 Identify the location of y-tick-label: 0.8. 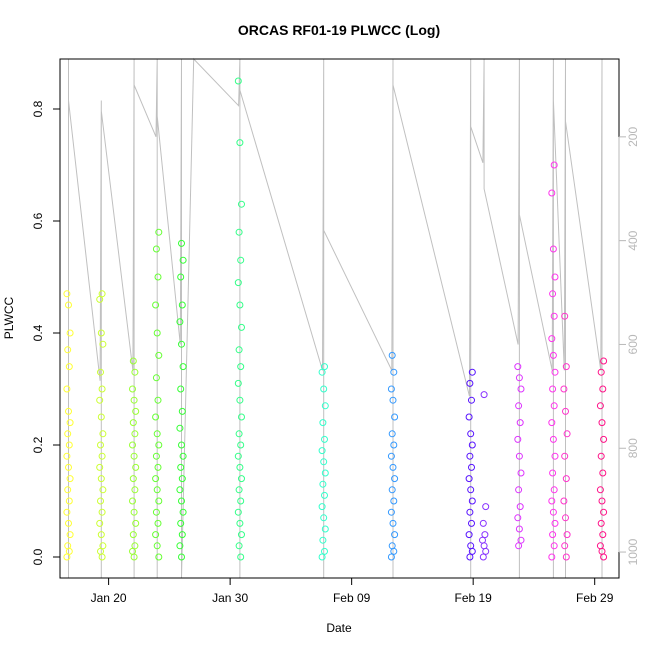
(38, 108).